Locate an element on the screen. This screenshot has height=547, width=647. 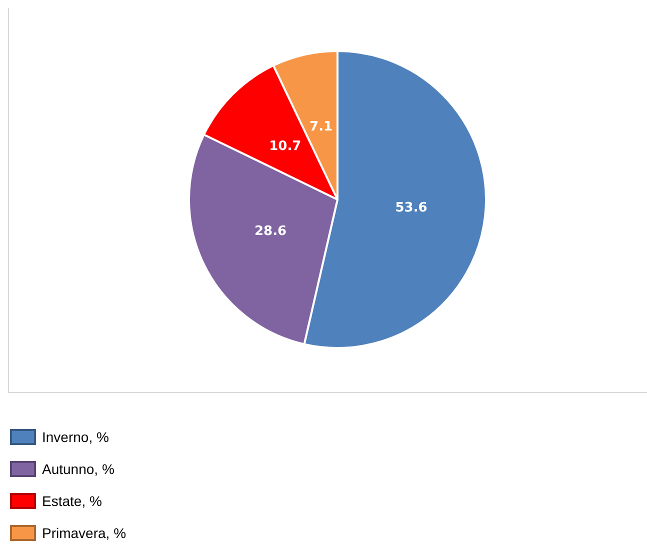
legend-label: Estate, % is located at coordinates (72, 501).